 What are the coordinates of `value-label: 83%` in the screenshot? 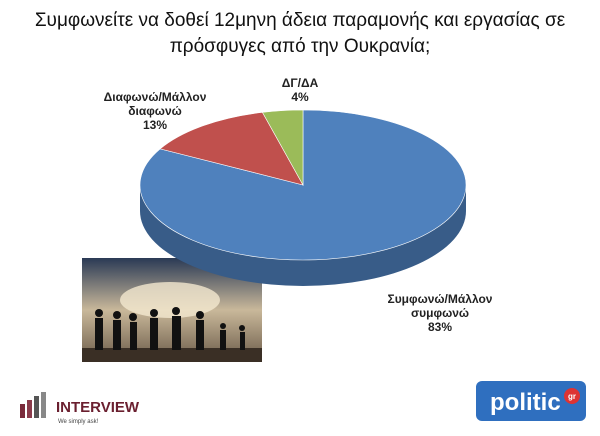 It's located at (440, 327).